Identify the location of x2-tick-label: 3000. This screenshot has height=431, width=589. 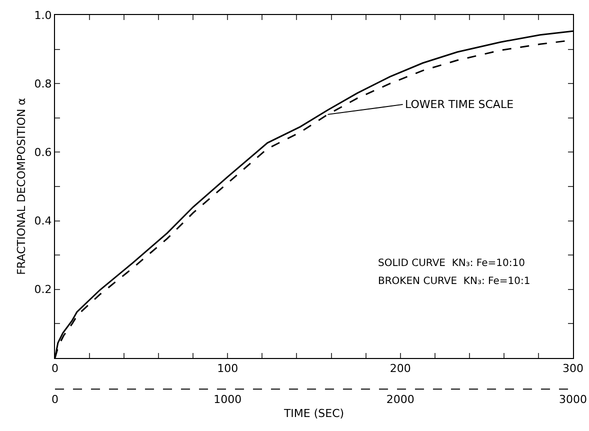
(573, 399).